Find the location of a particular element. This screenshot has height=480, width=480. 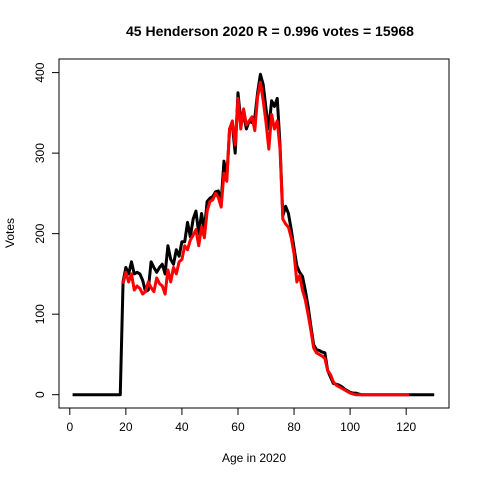

x-tick-label: 80 is located at coordinates (294, 427).